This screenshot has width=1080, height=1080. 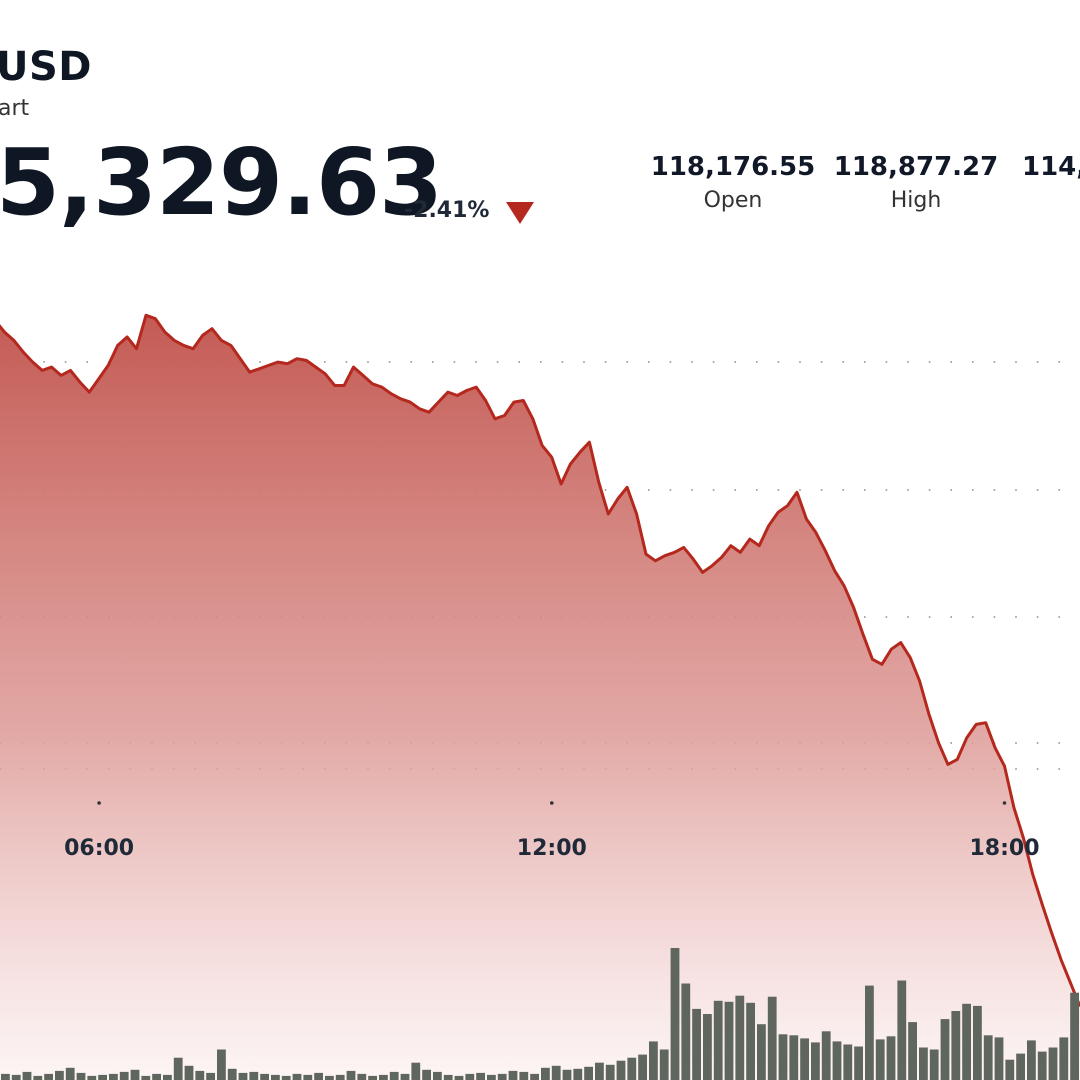 I want to click on stat-high-label: High, so click(x=916, y=200).